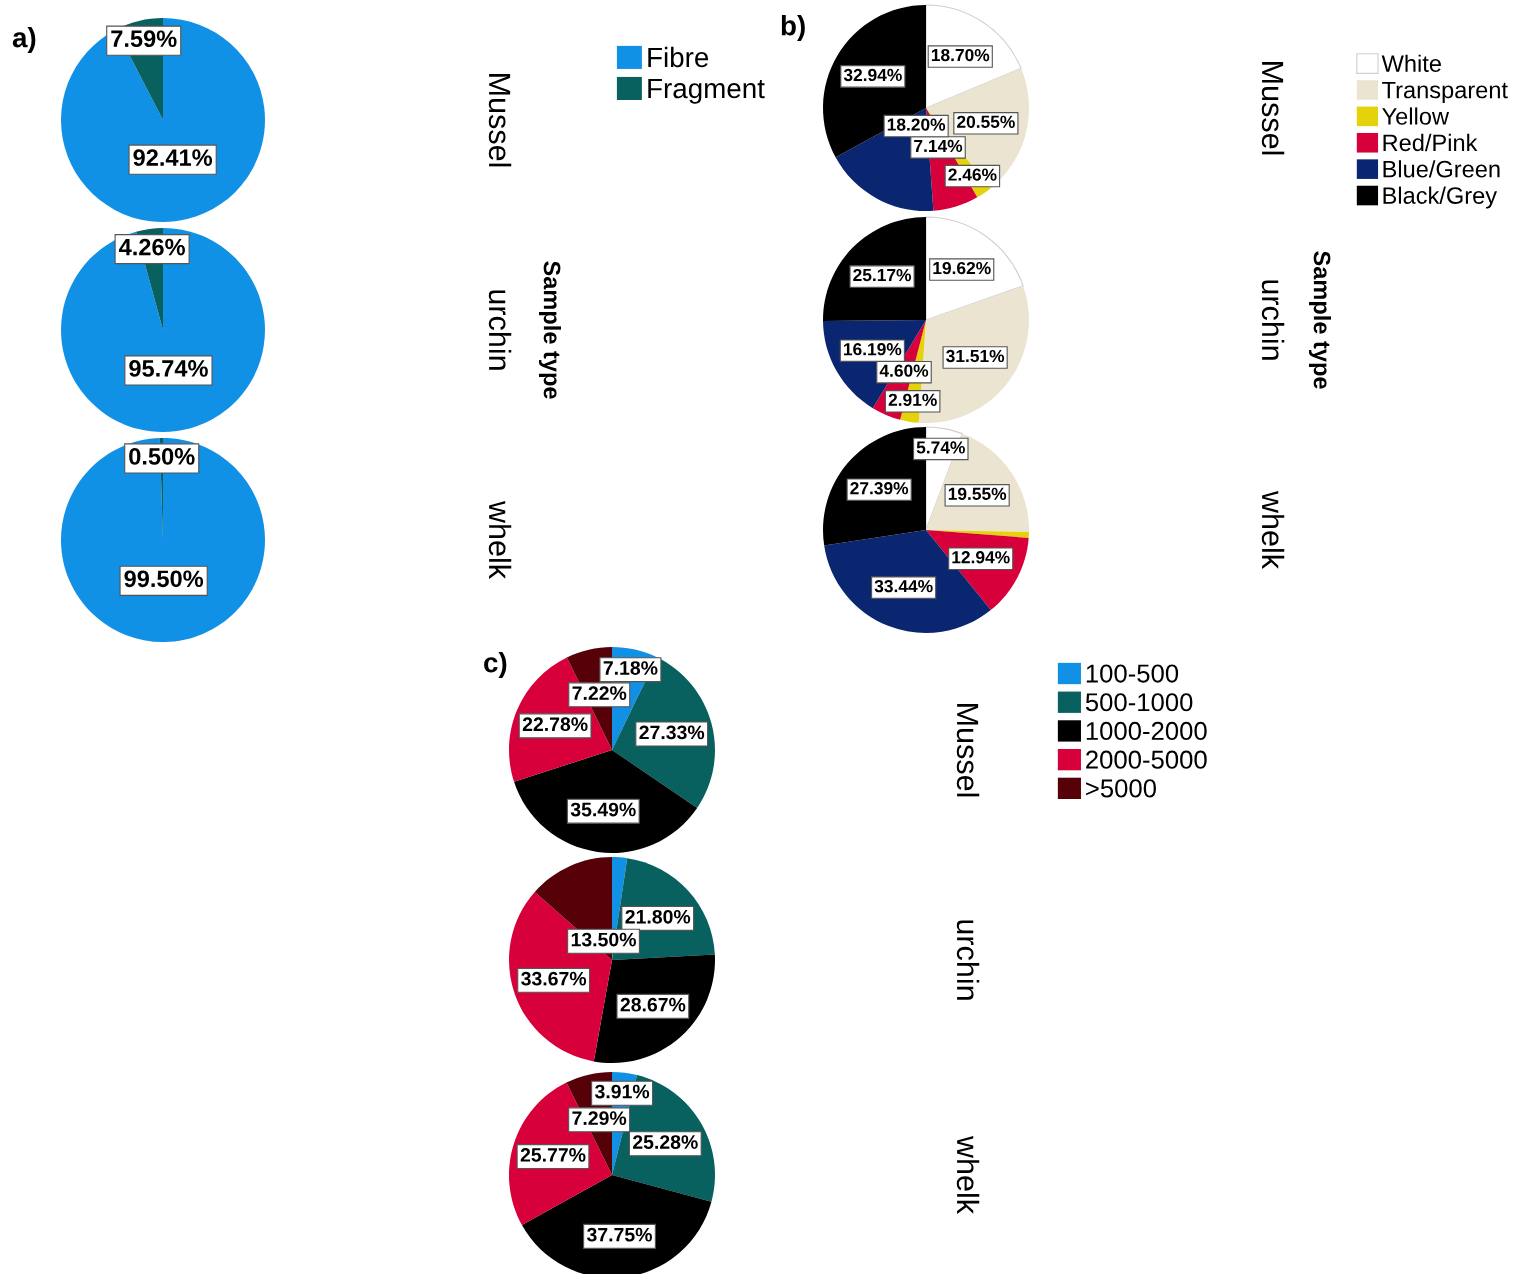  What do you see at coordinates (1445, 92) in the screenshot?
I see `legend-label: Transparent` at bounding box center [1445, 92].